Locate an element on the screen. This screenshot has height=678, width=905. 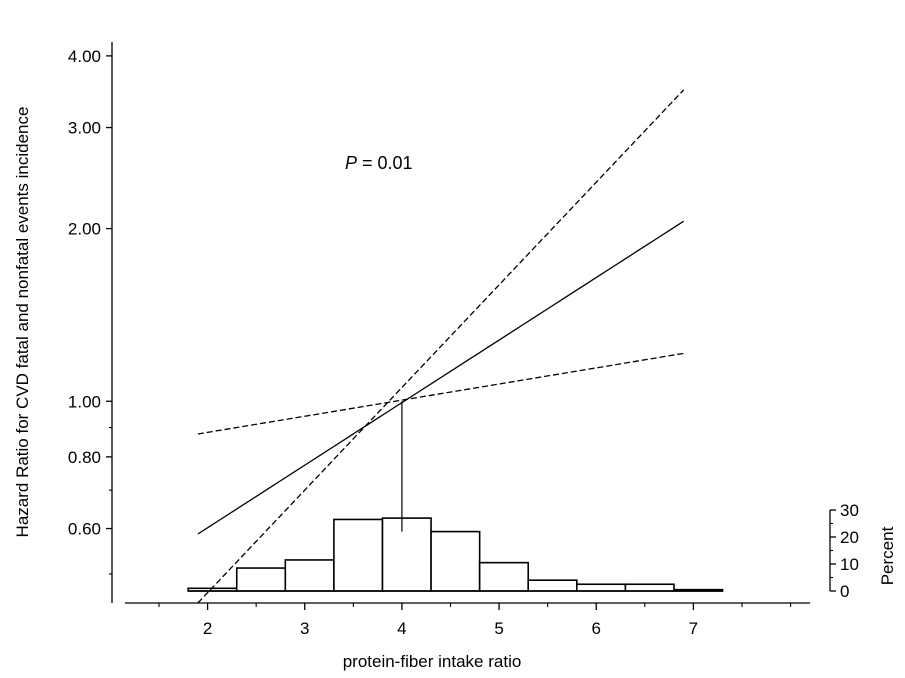
p-value-annotation: P = 0.01 is located at coordinates (379, 163).